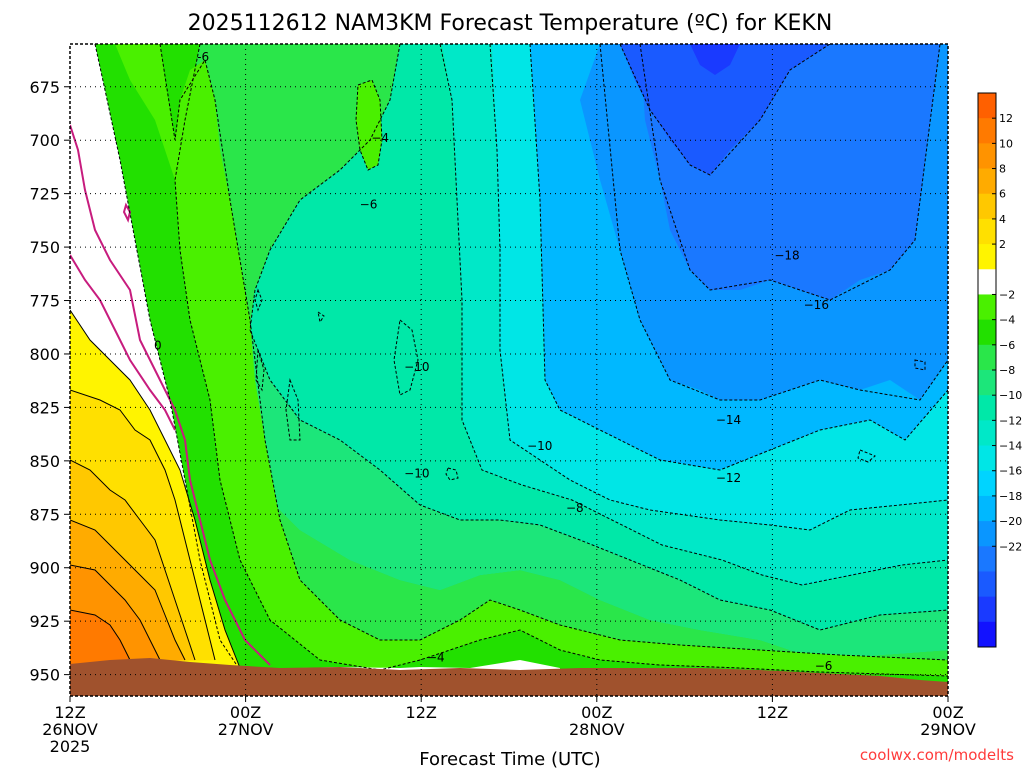 The width and height of the screenshot is (1024, 768). Describe the element at coordinates (49, 381) in the screenshot. I see `y-axis: 675 700 725 750 775 800 825 850 875 900 925 950` at that location.